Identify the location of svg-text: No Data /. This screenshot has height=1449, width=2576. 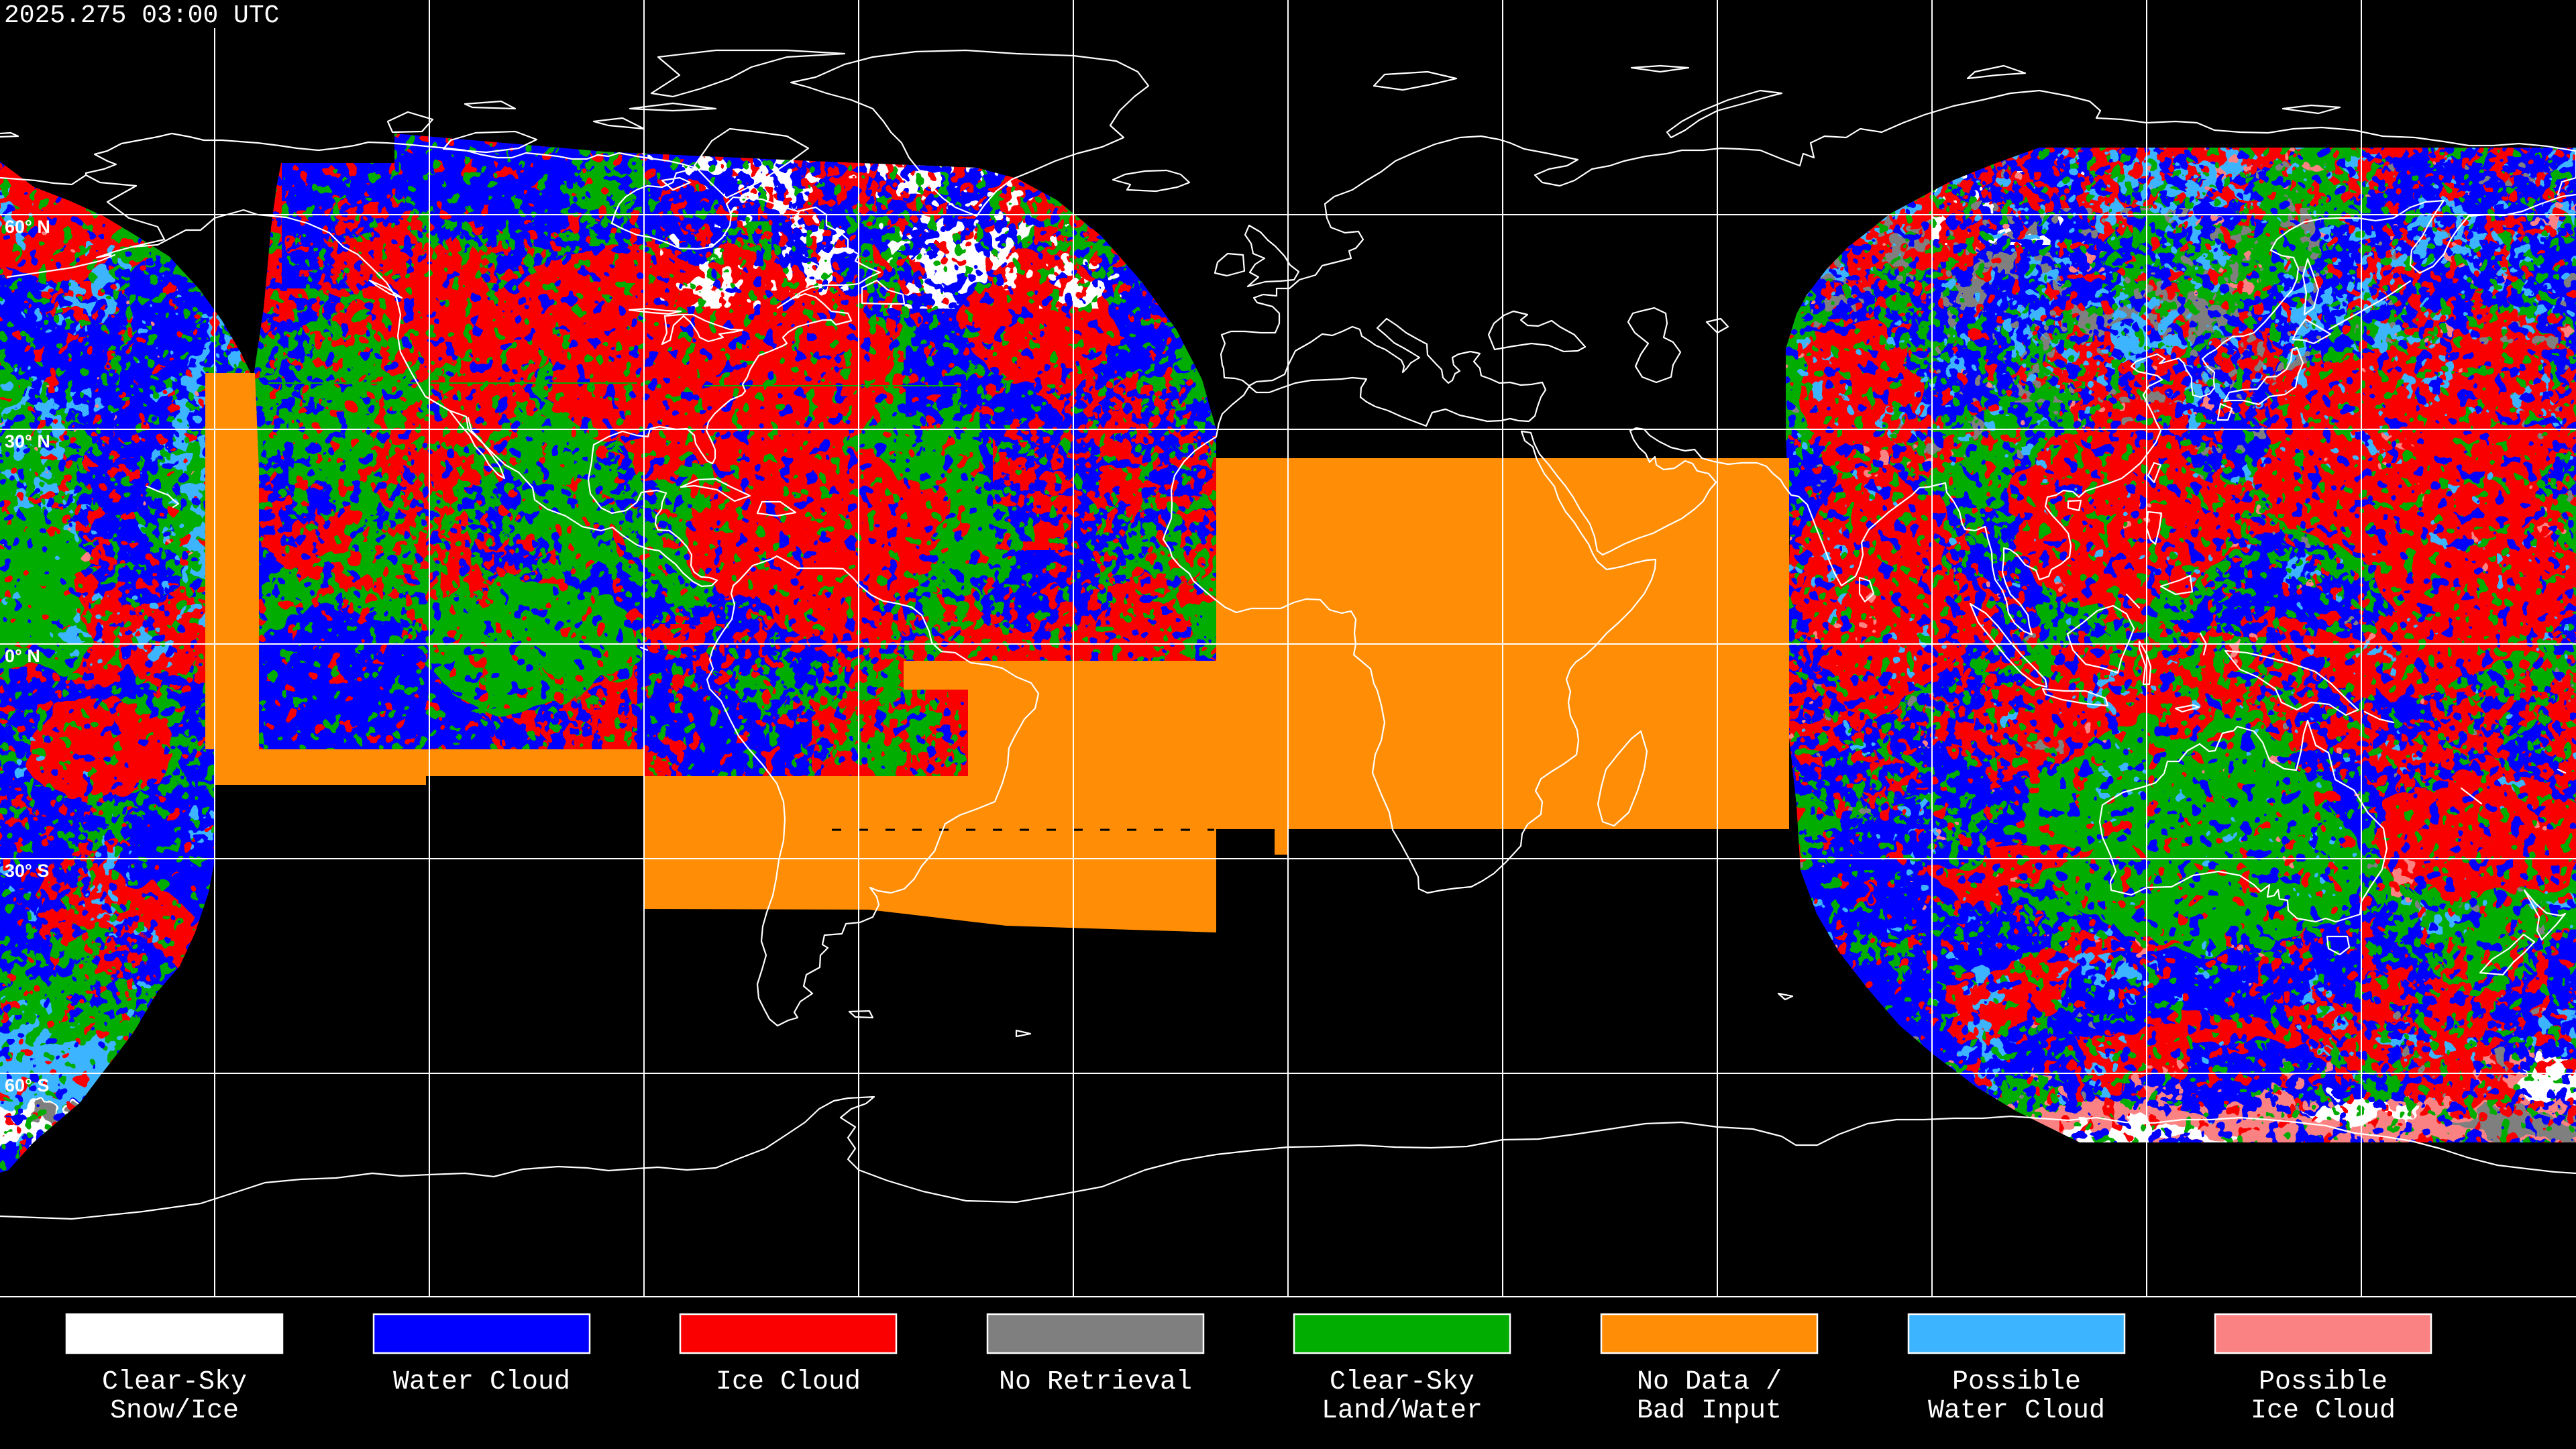
(1709, 1382).